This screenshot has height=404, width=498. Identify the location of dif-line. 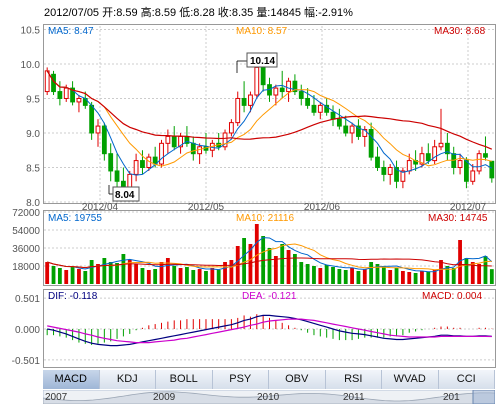
(269, 330).